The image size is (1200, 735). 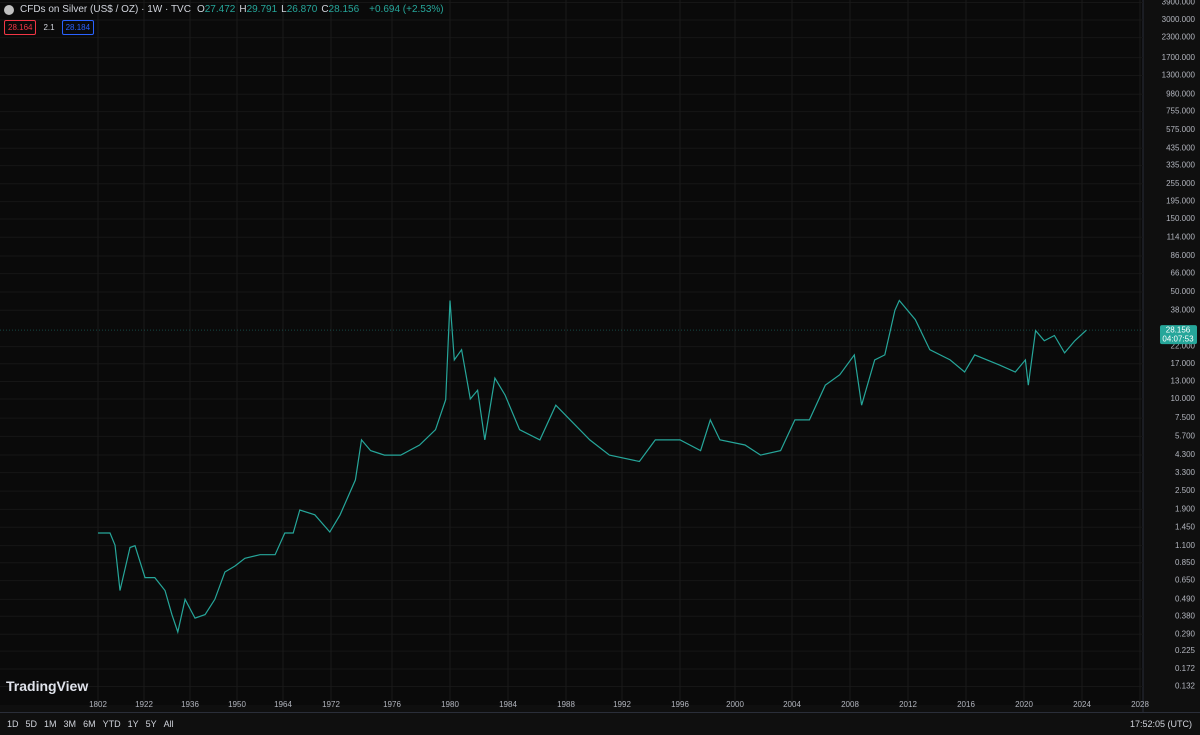 I want to click on y-tick-label: 66.000, so click(x=1183, y=273).